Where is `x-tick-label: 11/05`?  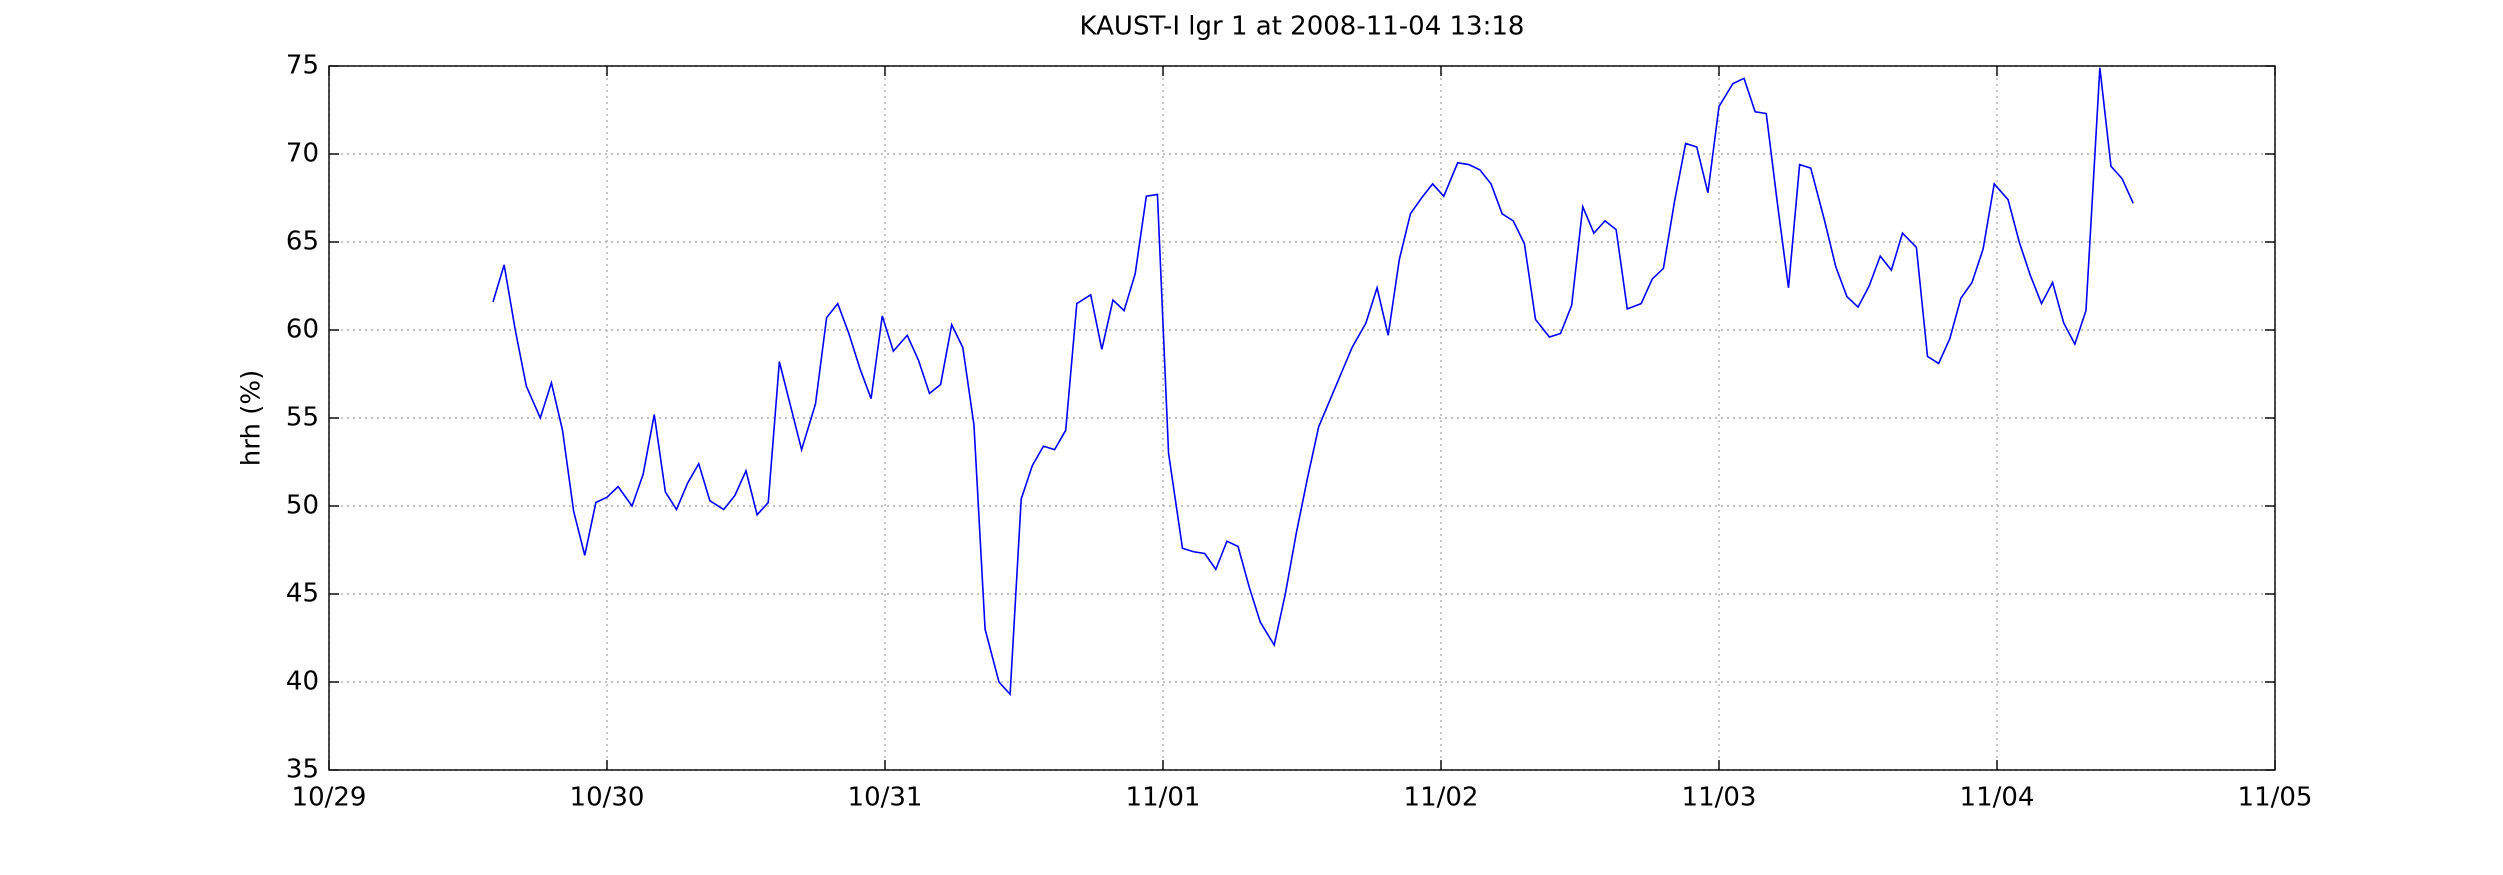 x-tick-label: 11/05 is located at coordinates (2275, 798).